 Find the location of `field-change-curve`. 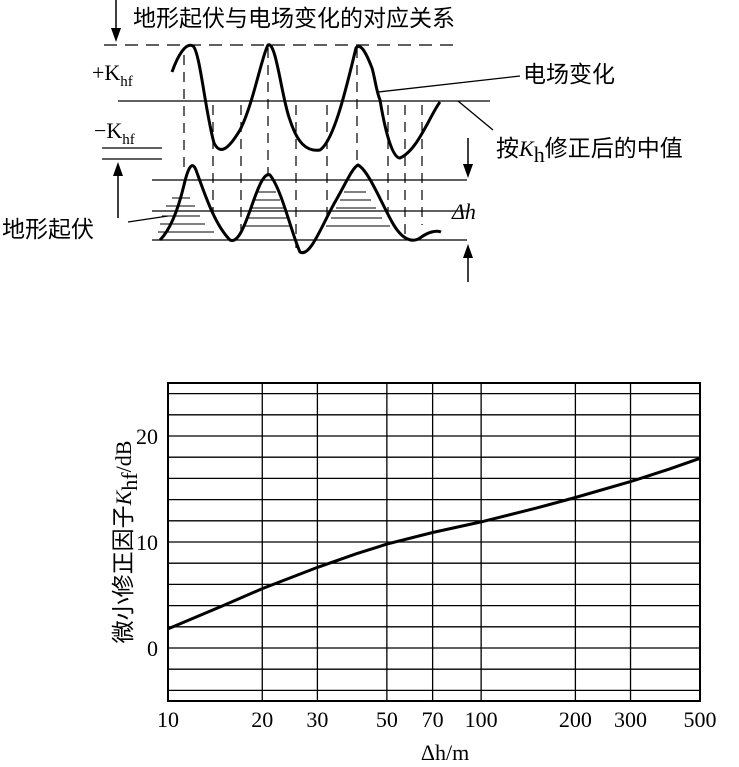

field-change-curve is located at coordinates (306, 101).